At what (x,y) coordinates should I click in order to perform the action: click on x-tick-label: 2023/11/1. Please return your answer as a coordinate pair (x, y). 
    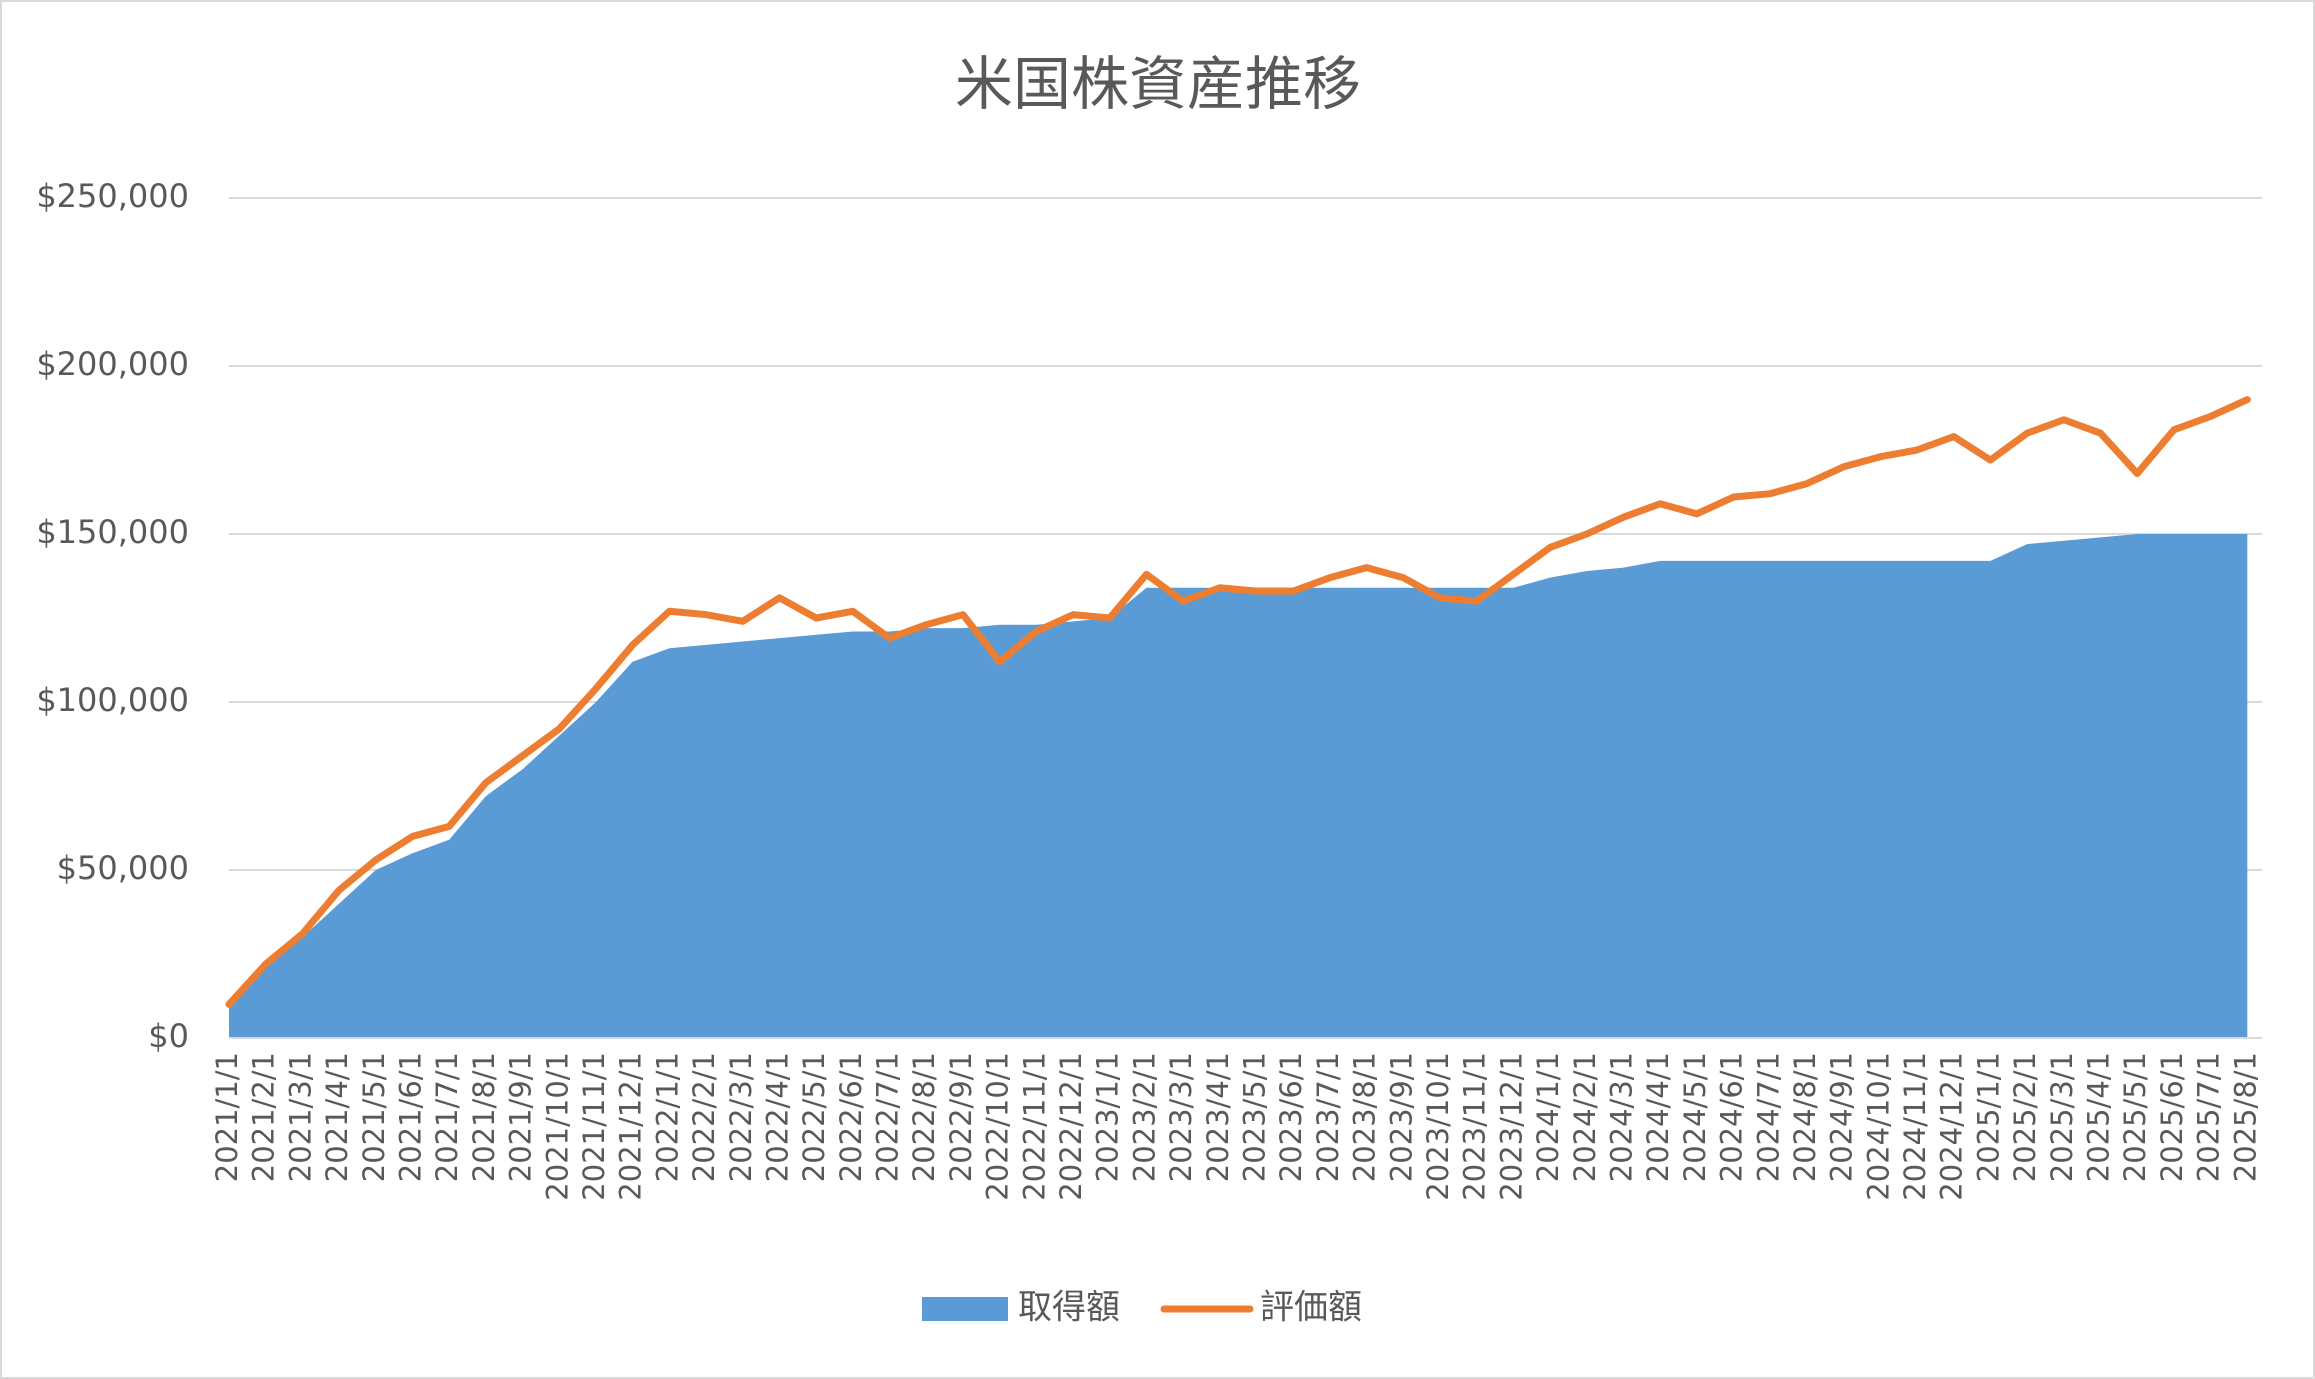
    Looking at the image, I should click on (1475, 1126).